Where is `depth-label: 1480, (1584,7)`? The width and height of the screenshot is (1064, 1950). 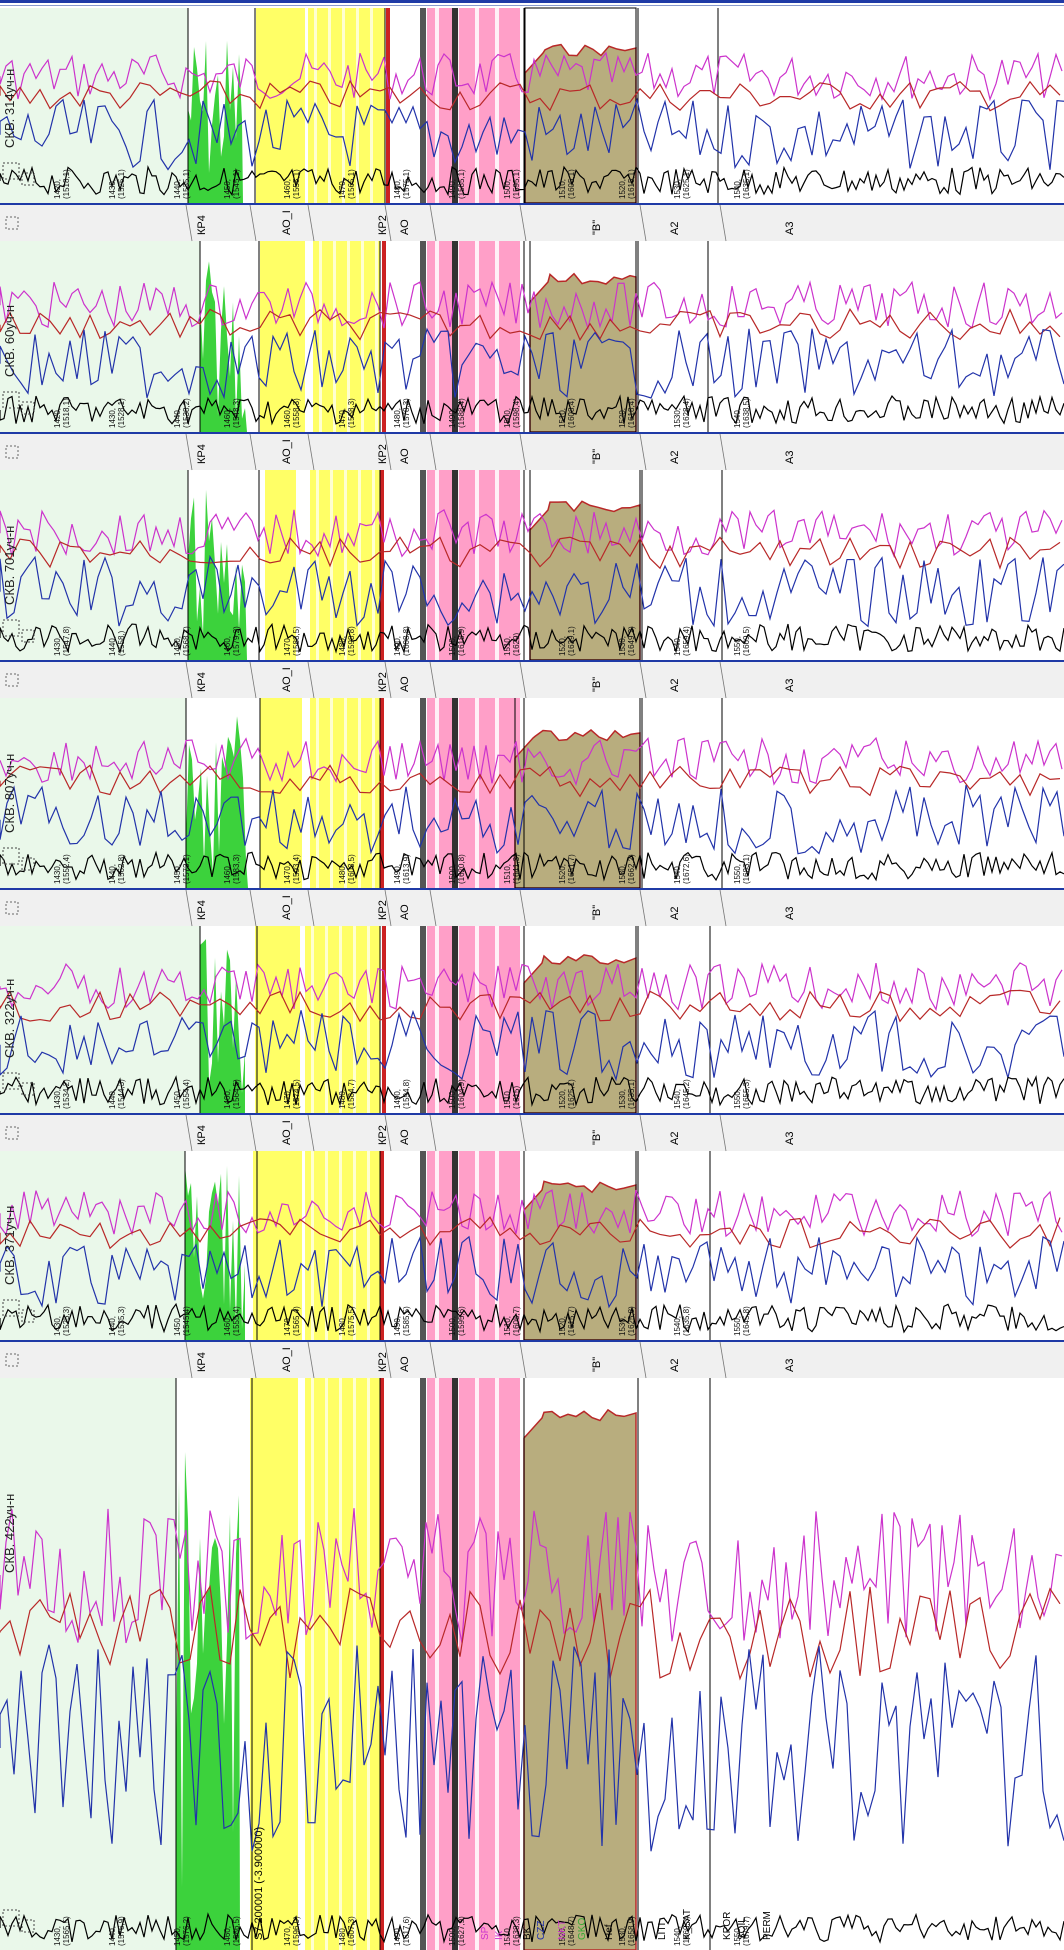
depth-label: 1480, (1584,7) is located at coordinates (347, 1094).